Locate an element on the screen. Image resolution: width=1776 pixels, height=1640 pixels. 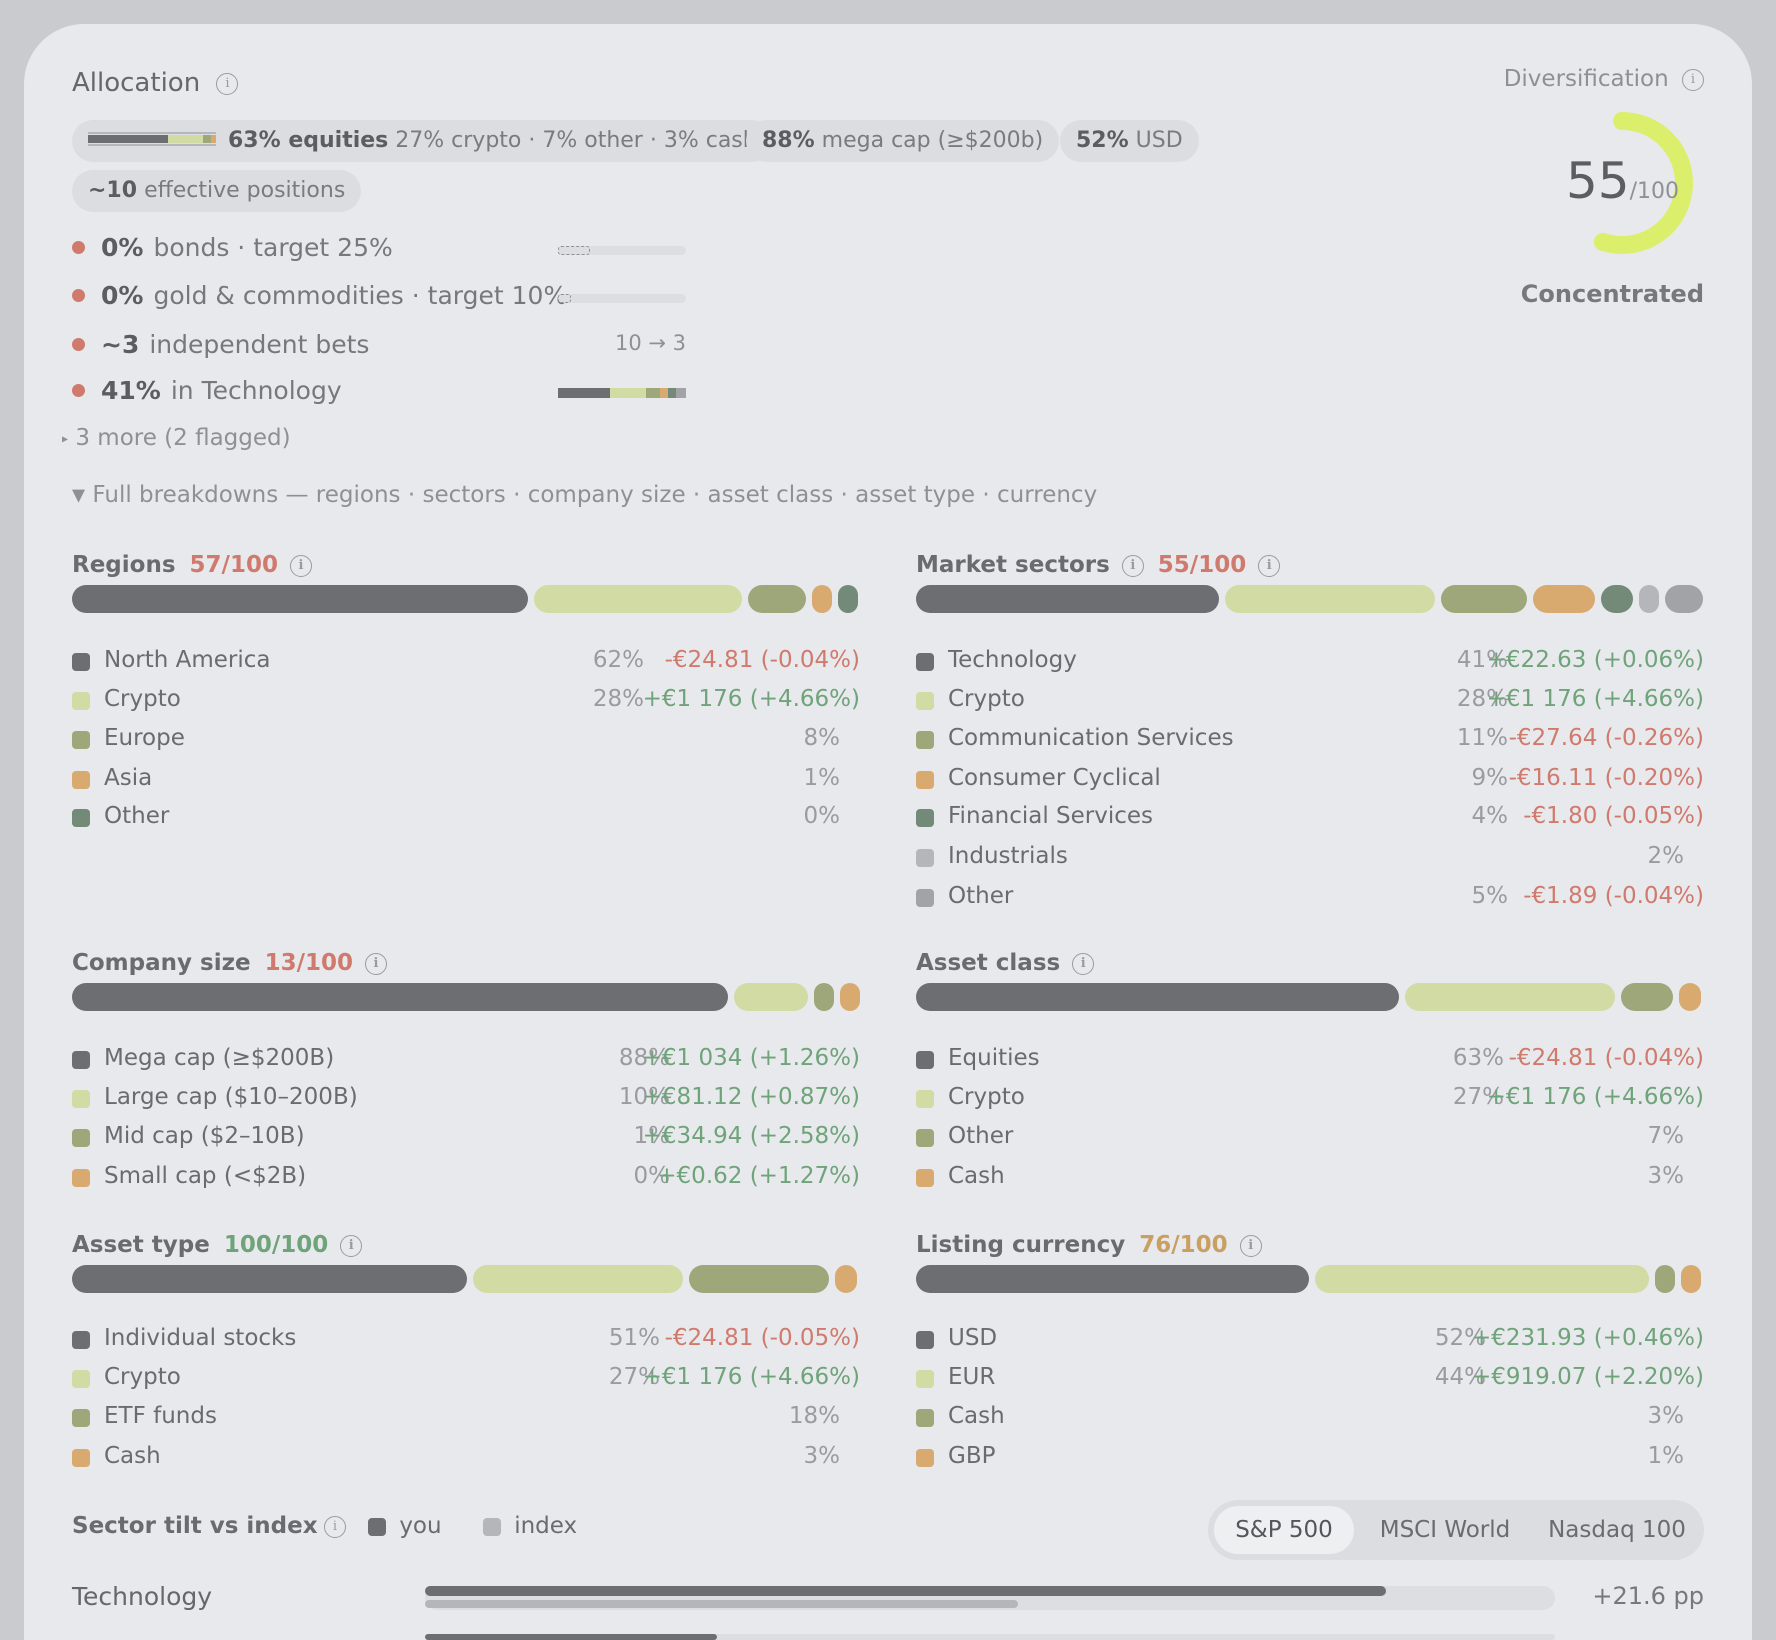
legend-row: Mega cap (≥$200B) 88% +€1 034 (+1.26%) is located at coordinates (466, 1058).